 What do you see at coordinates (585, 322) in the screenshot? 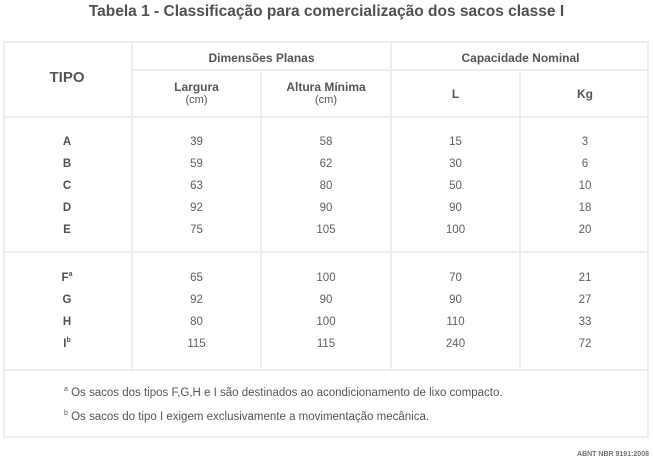
I see `cell-kg: 33` at bounding box center [585, 322].